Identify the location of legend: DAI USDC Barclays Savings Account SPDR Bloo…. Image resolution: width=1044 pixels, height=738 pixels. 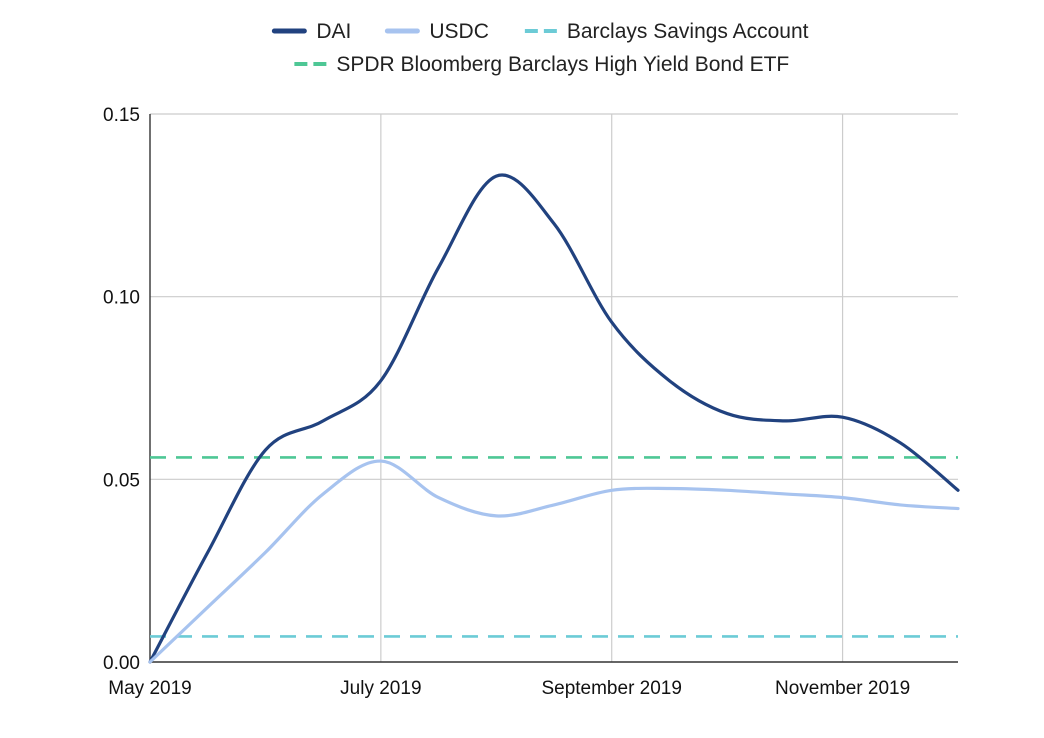
(540, 48).